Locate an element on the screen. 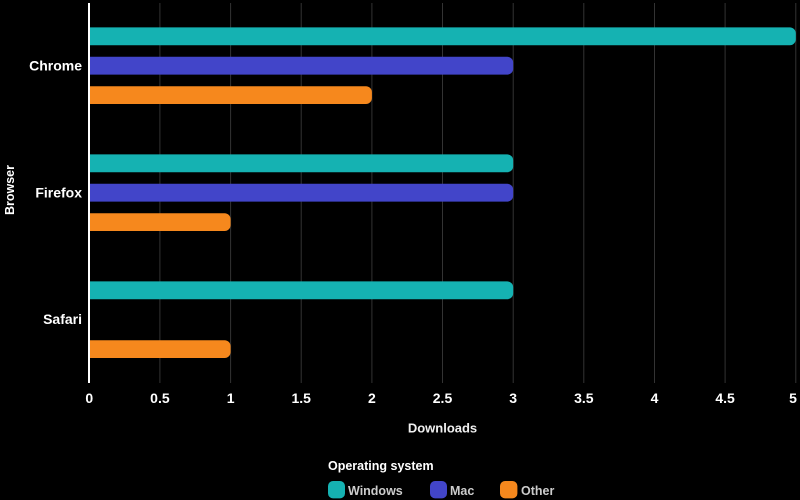 The height and width of the screenshot is (500, 800). svg-text: Mac is located at coordinates (462, 491).